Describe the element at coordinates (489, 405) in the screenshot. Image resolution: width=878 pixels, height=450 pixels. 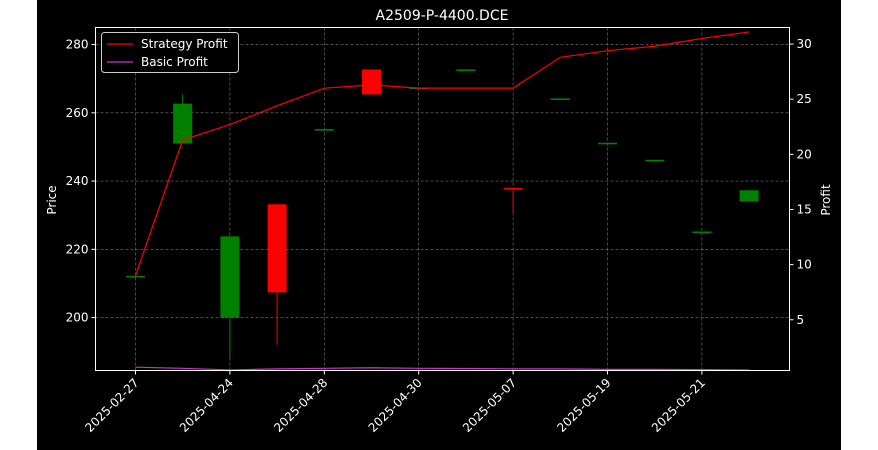
I see `x-tick-label: 2025-05-07` at that location.